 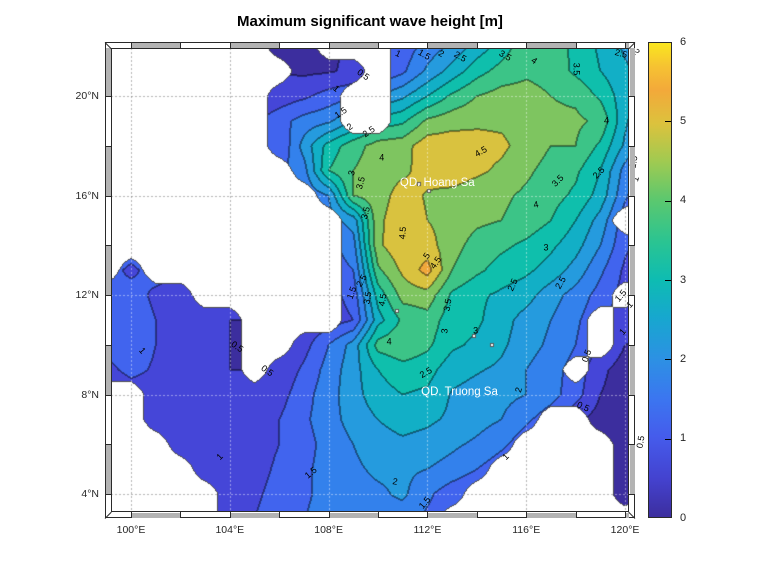 I want to click on island-group-label: QD. Hoang Sa, so click(x=437, y=183).